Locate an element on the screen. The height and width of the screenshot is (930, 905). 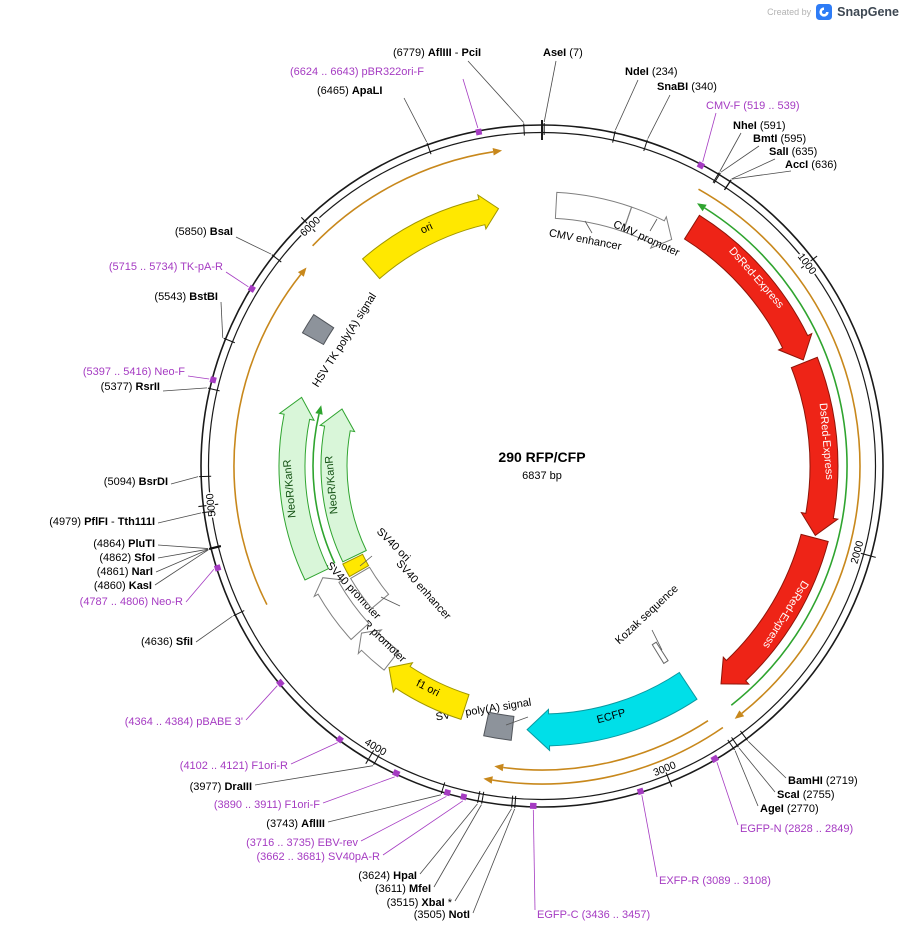
callout-label-notI: (3505) NotI is located at coordinates (442, 915).